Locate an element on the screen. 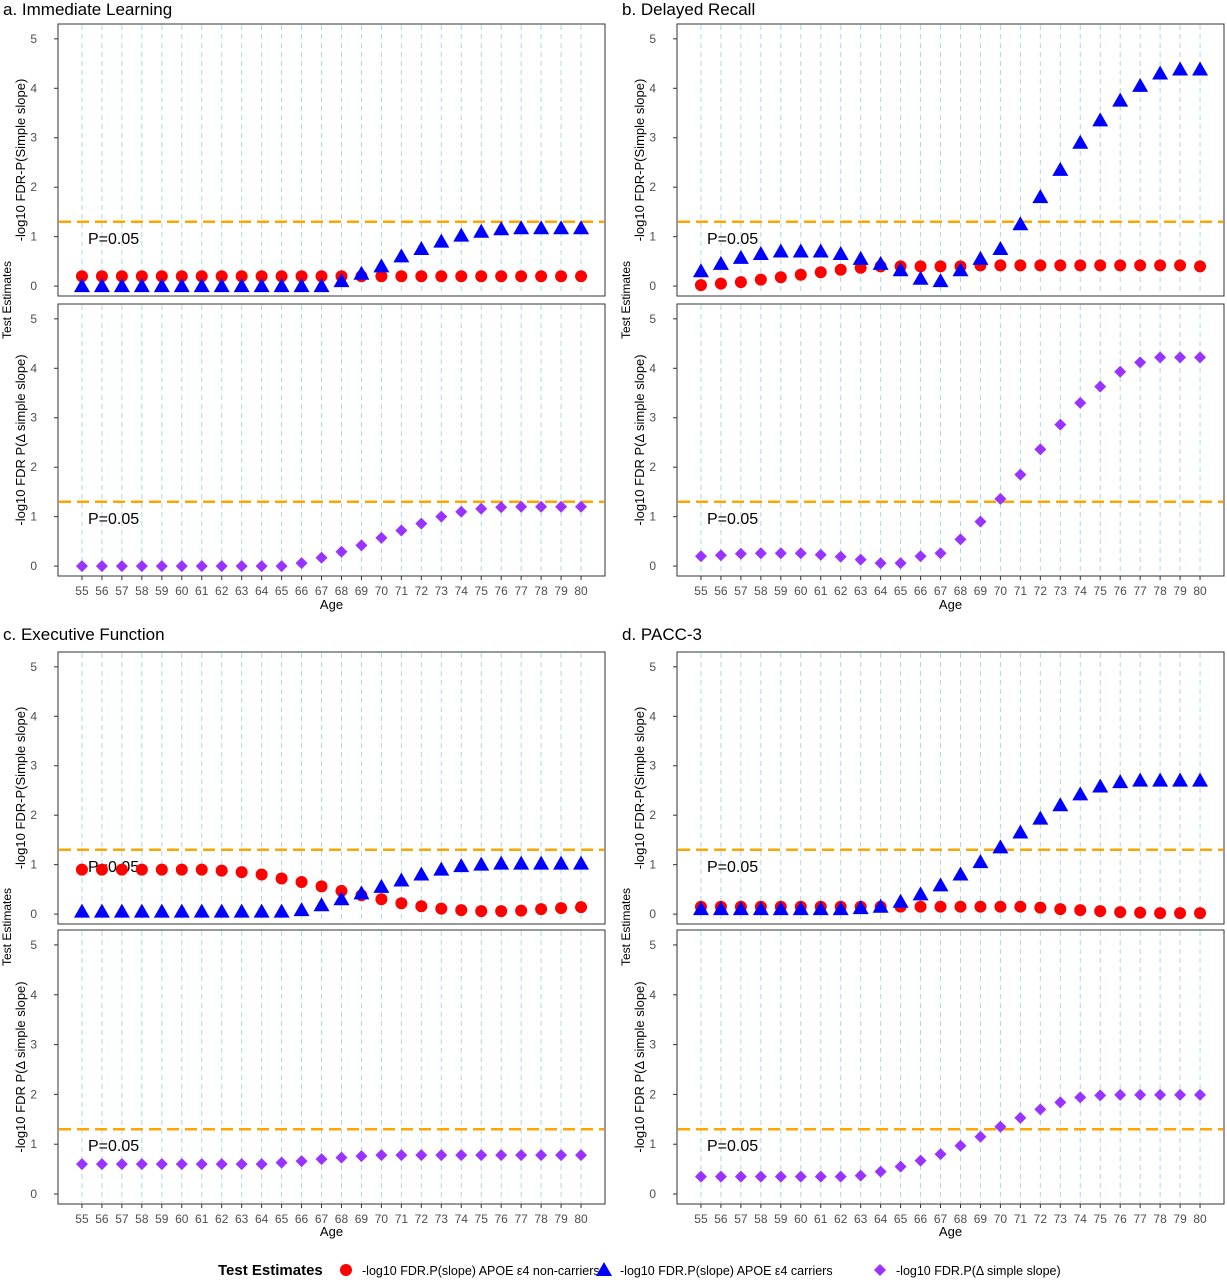 The height and width of the screenshot is (1280, 1227). x-tick-label: 65 is located at coordinates (282, 1219).